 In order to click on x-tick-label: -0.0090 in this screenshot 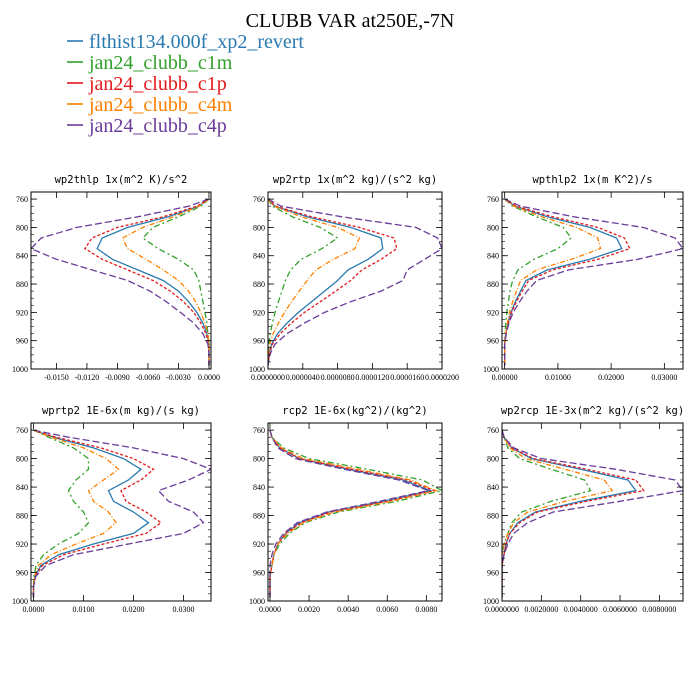, I will do `click(117, 377)`.